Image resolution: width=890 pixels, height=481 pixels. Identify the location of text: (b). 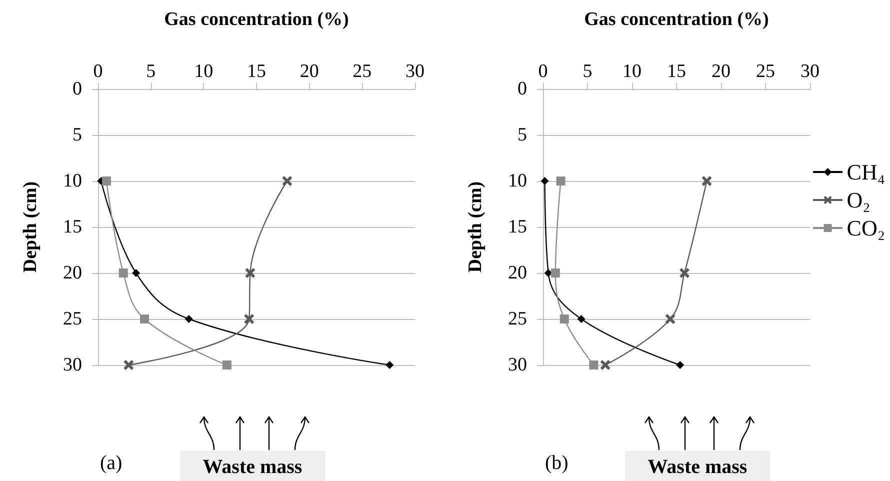
(556, 463).